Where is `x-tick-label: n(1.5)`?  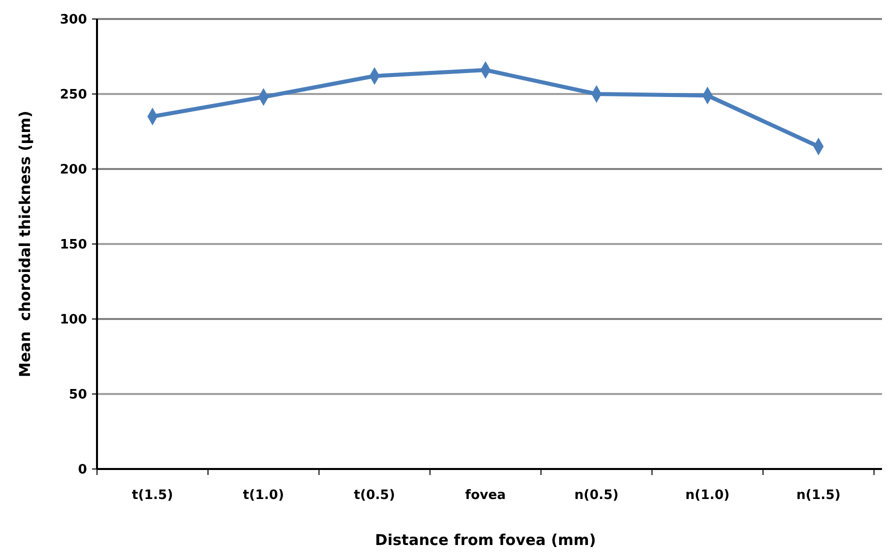
x-tick-label: n(1.5) is located at coordinates (818, 495).